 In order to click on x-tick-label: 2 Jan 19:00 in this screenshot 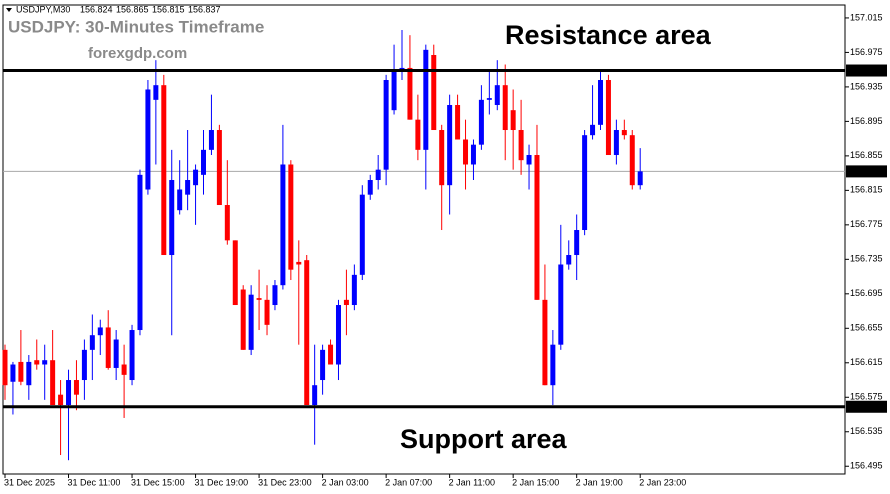, I will do `click(599, 482)`.